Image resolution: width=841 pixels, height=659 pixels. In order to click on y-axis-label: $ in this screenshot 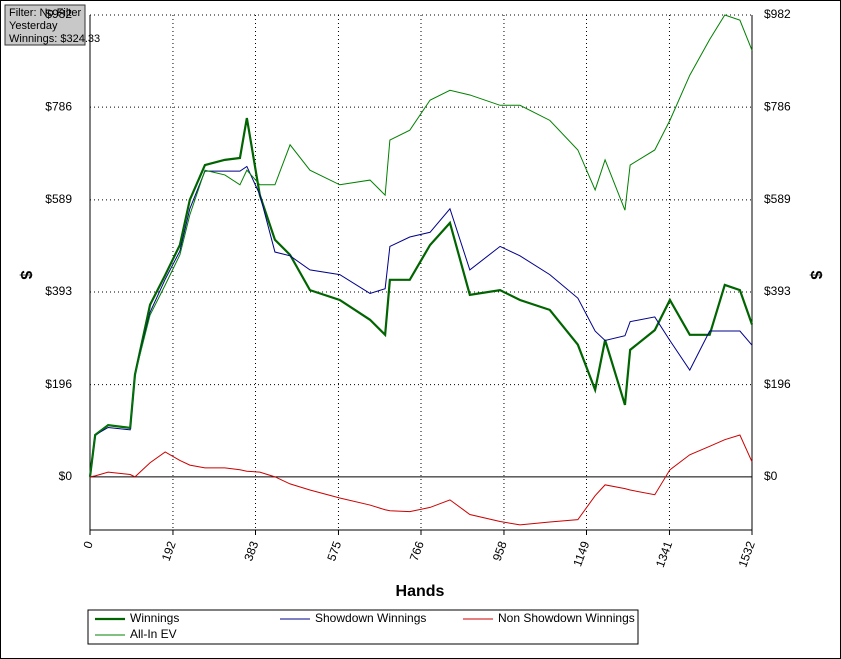, I will do `click(25, 275)`.